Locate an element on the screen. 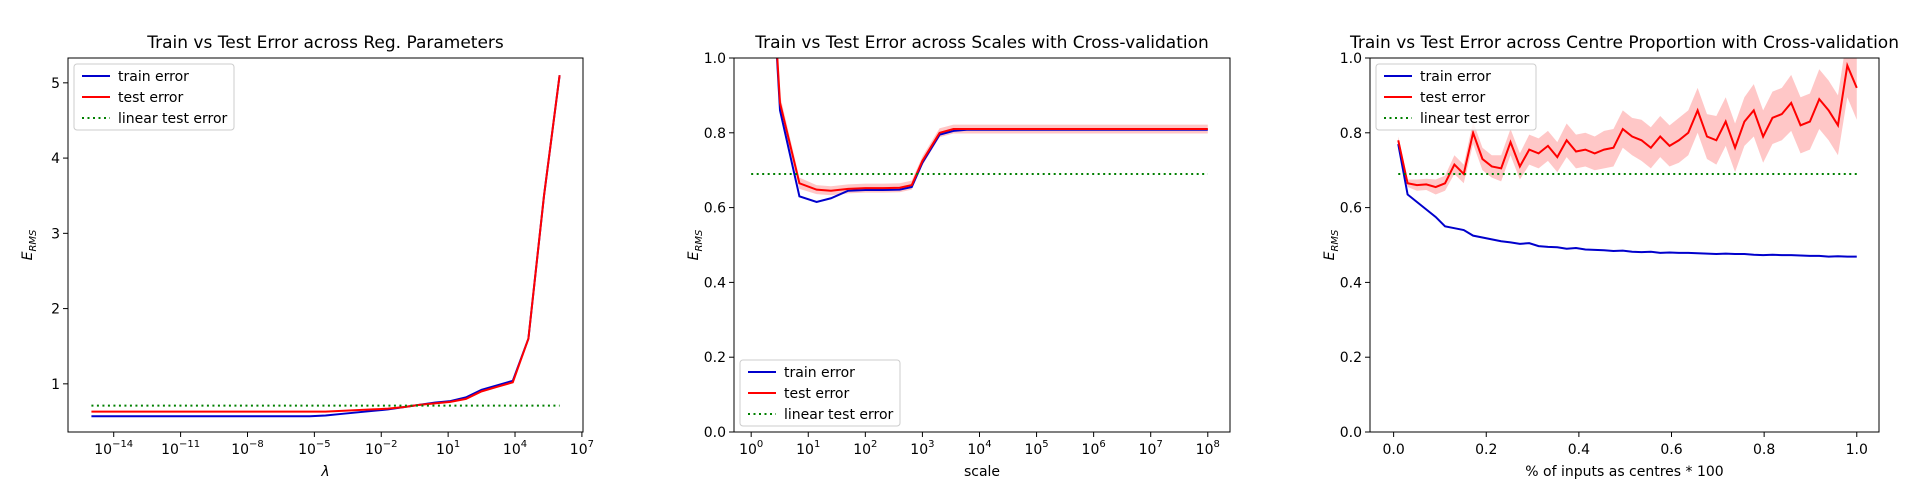 The height and width of the screenshot is (480, 1920). x-tick-label: 0.6 is located at coordinates (1671, 450).